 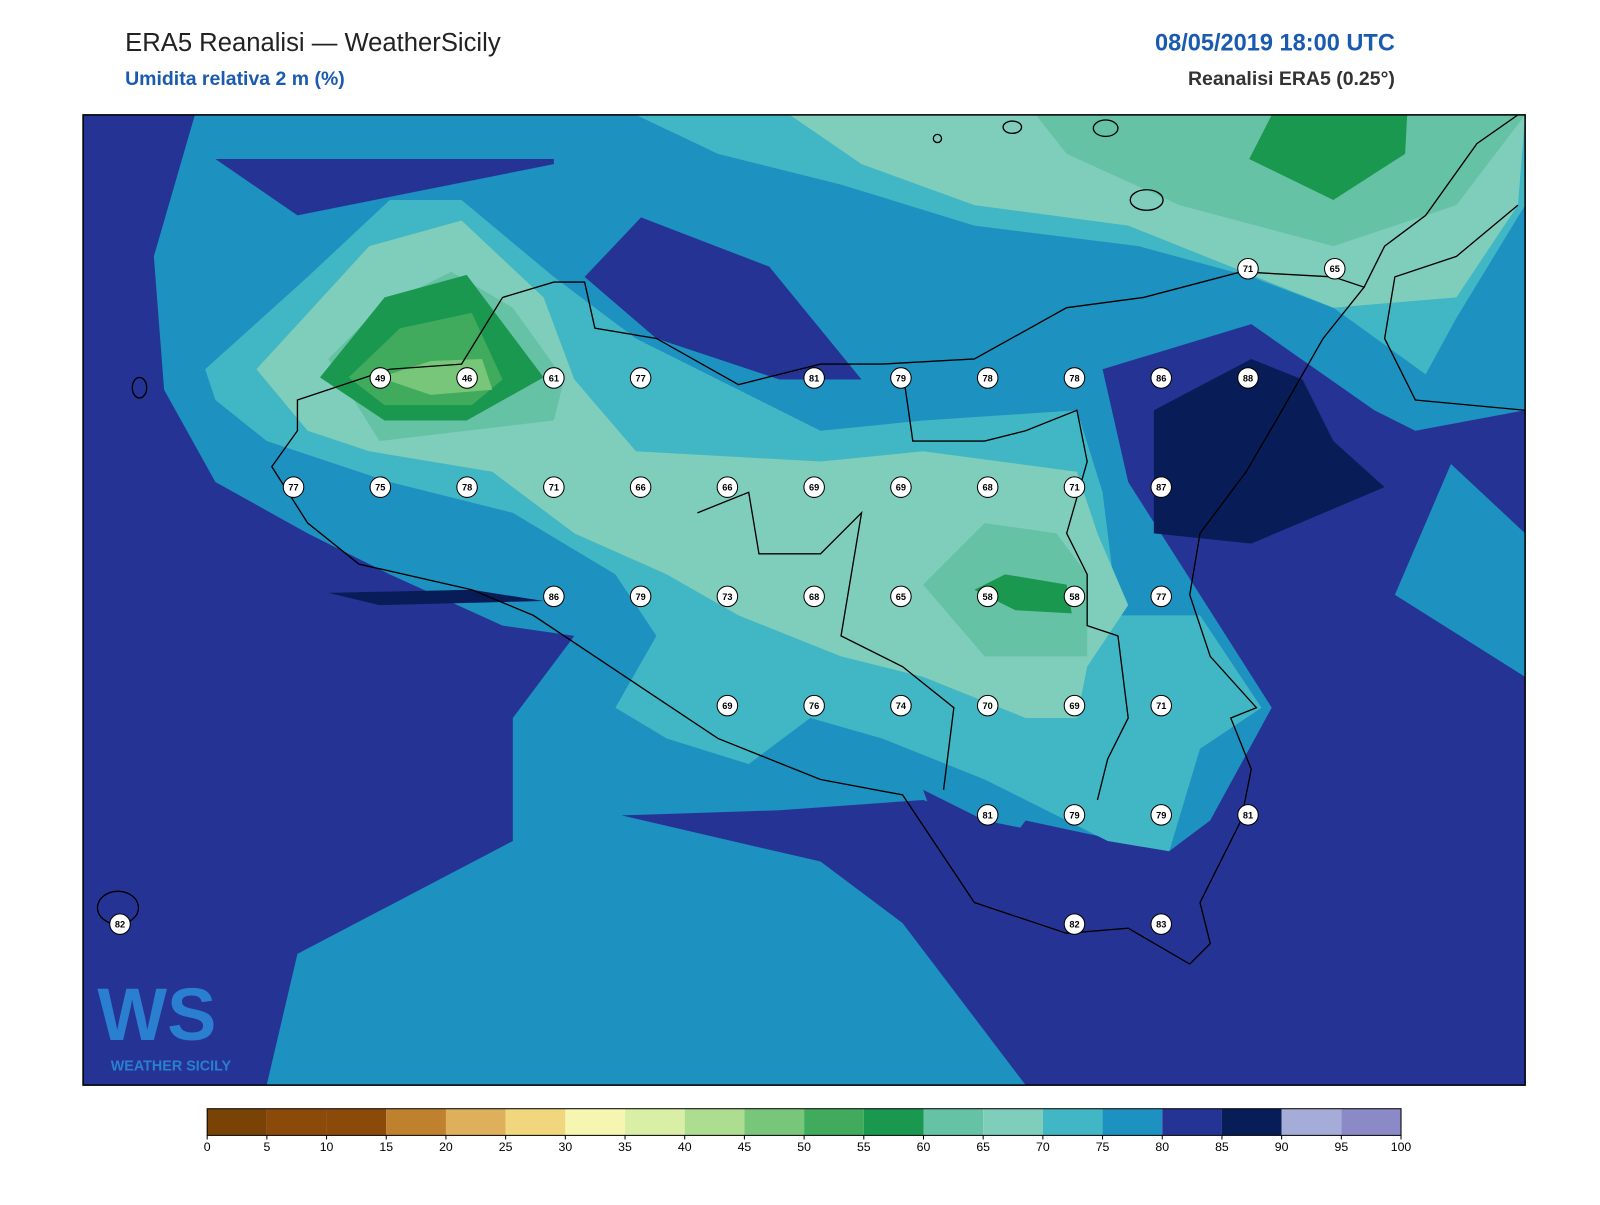 What do you see at coordinates (207, 1147) in the screenshot?
I see `colorbar-tick-label: 0` at bounding box center [207, 1147].